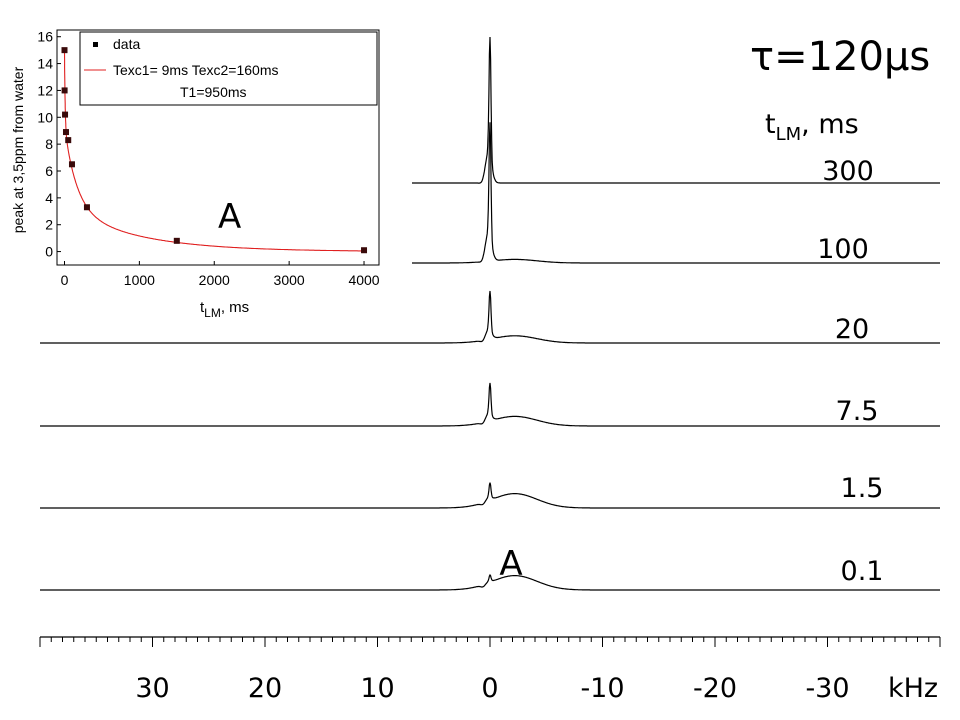  I want to click on inset-frame, so click(218, 147).